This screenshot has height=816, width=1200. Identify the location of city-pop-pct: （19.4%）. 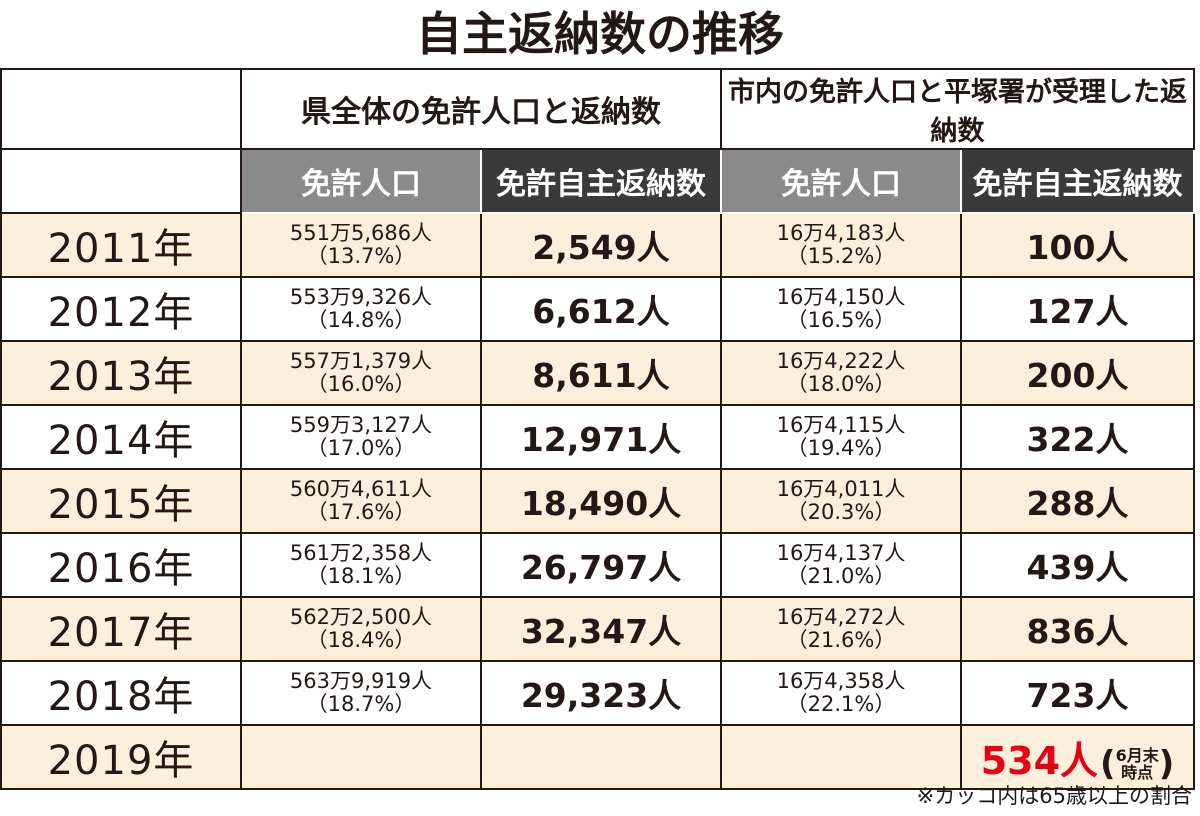
(841, 448).